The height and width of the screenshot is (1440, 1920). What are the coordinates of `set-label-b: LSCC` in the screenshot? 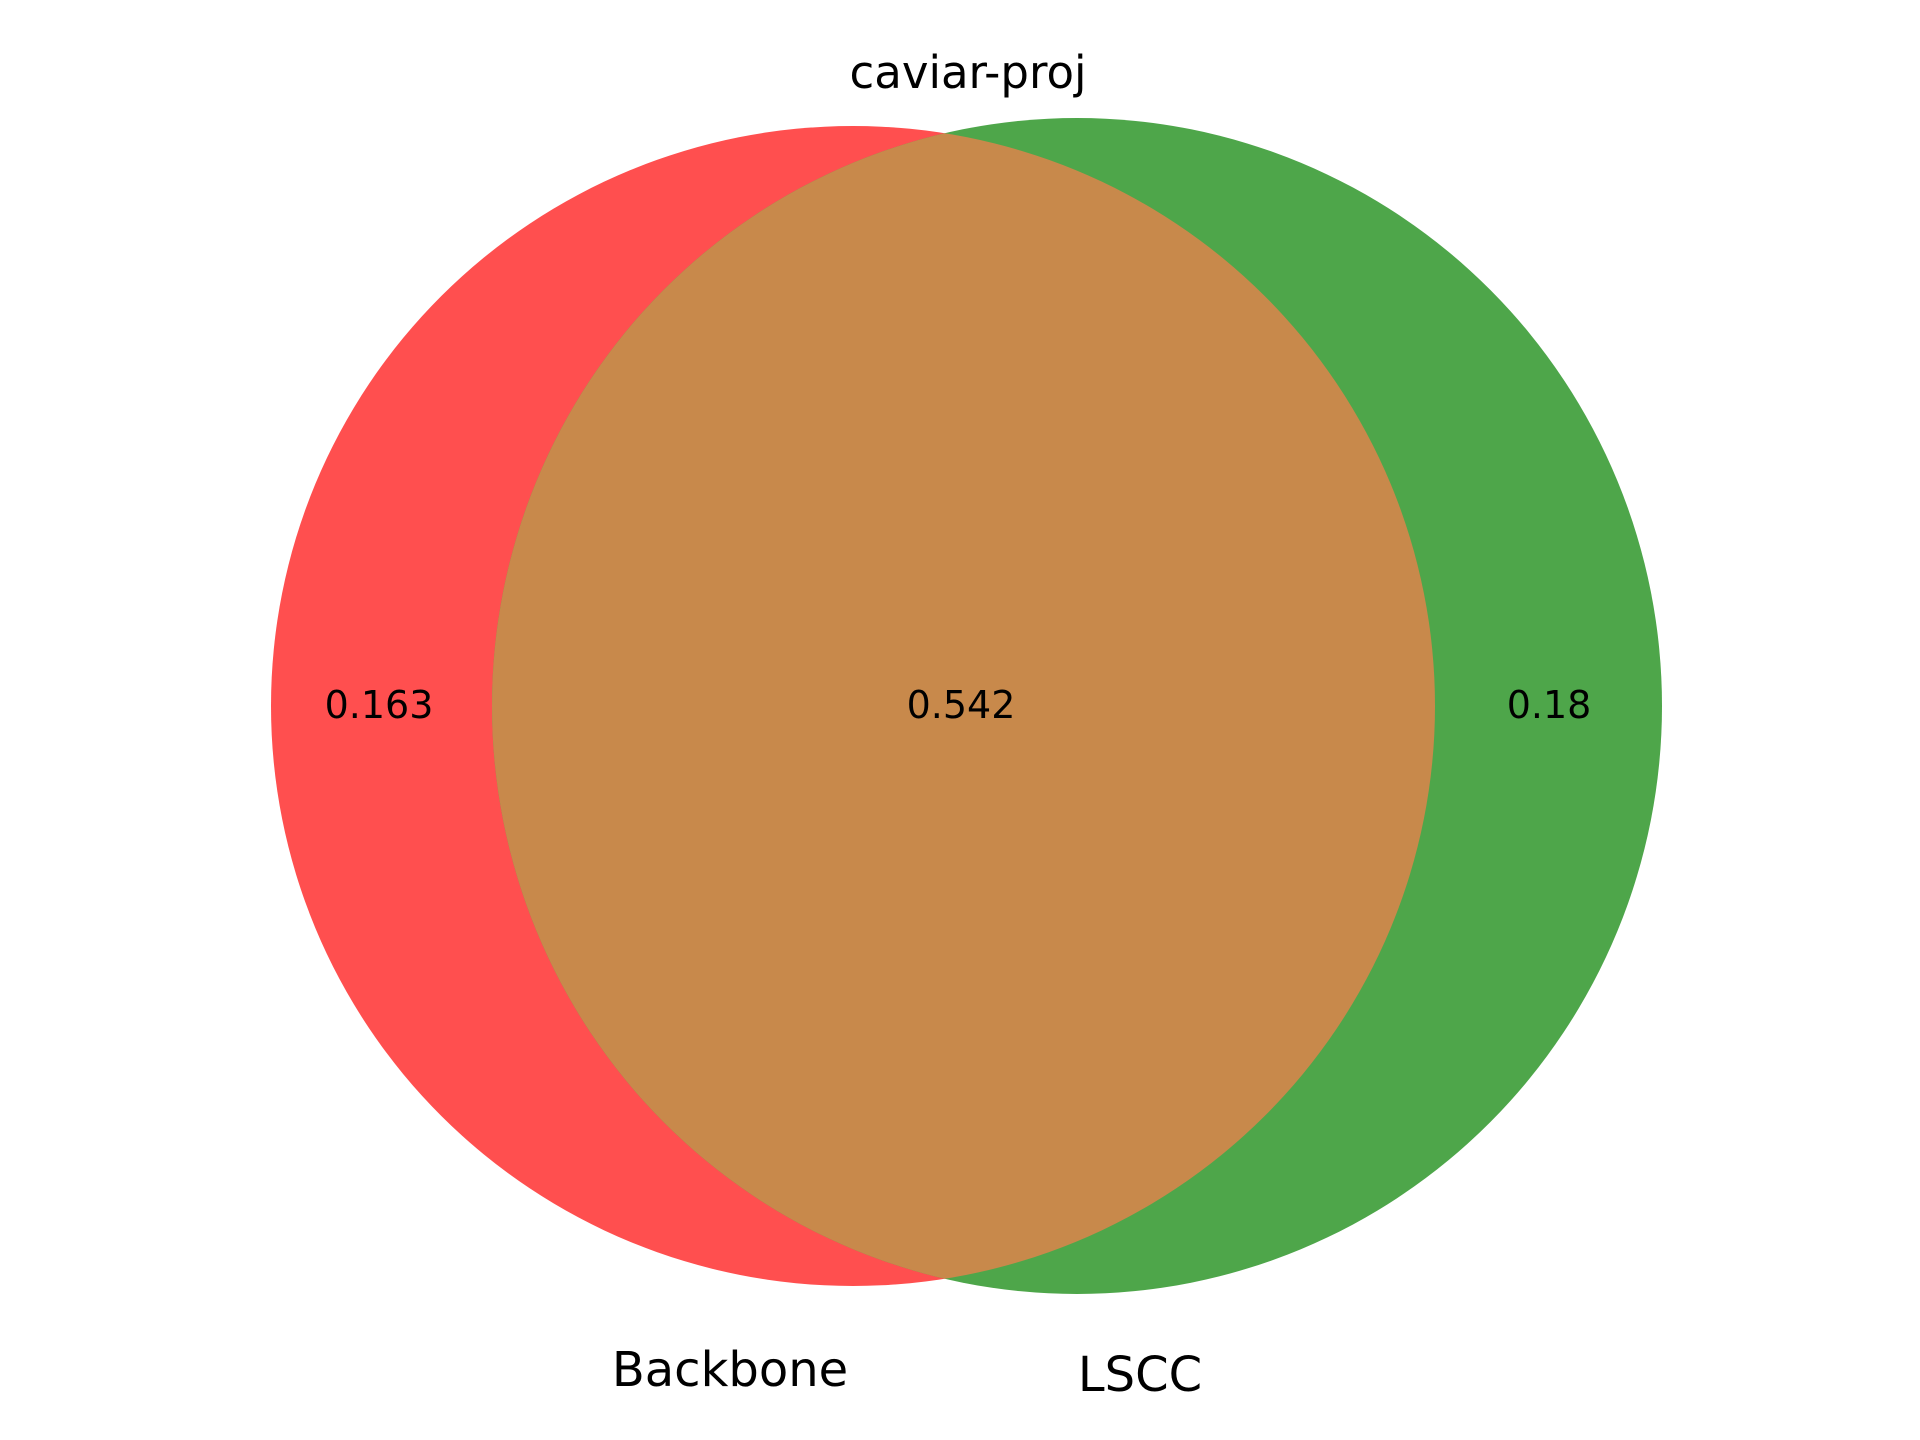 It's located at (1140, 1375).